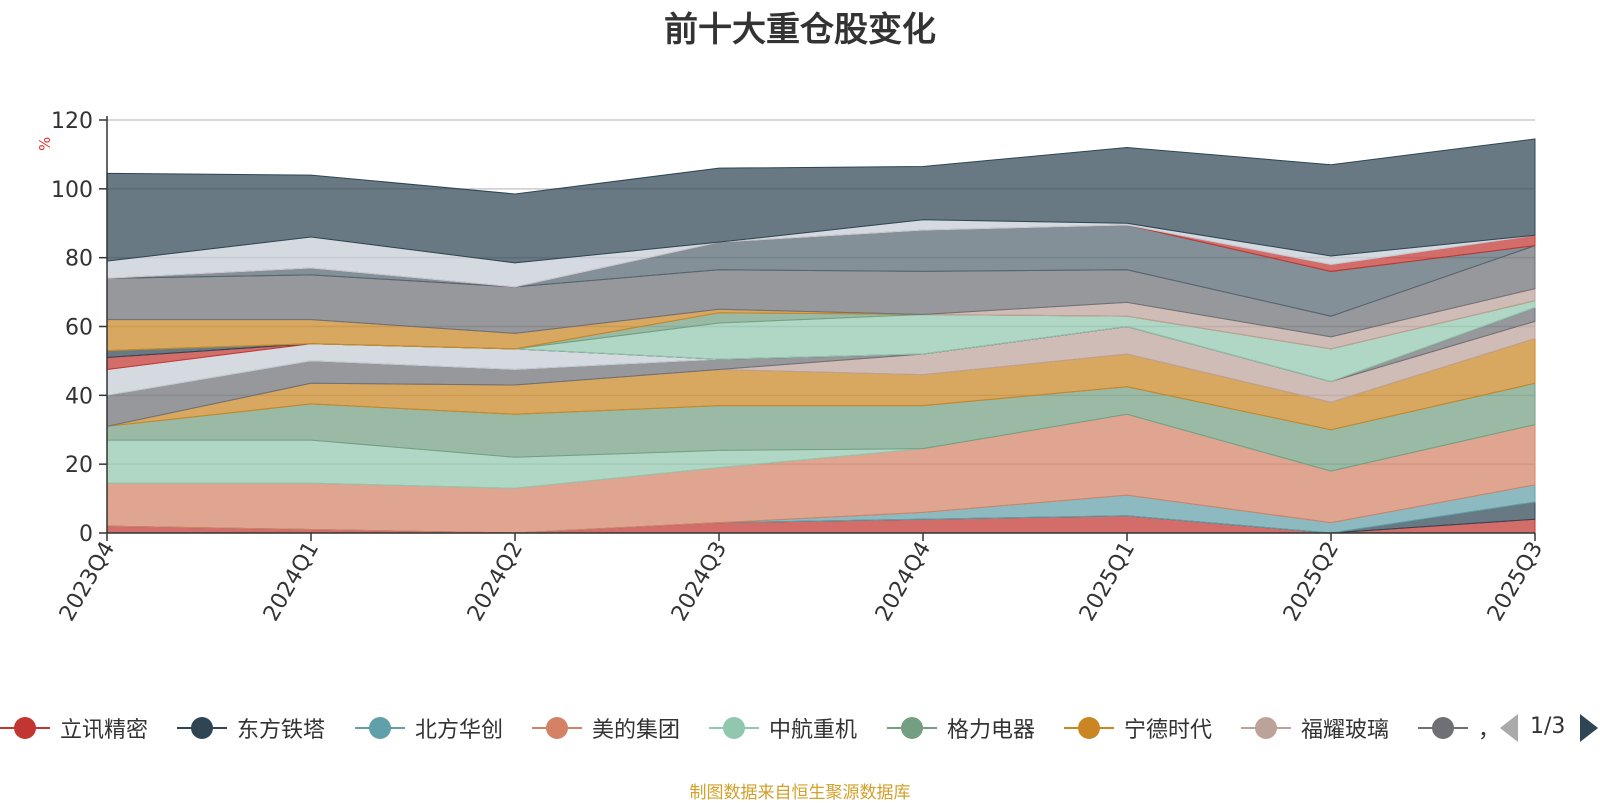 This screenshot has width=1600, height=803. Describe the element at coordinates (72, 121) in the screenshot. I see `y-tick-label: 120` at that location.